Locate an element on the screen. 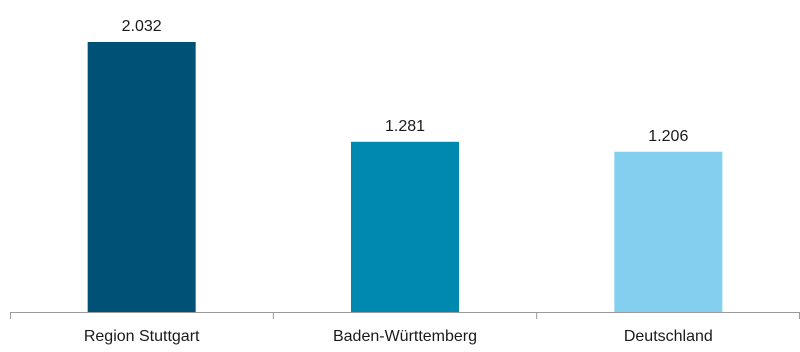 This screenshot has height=352, width=800. x-axis is located at coordinates (405, 315).